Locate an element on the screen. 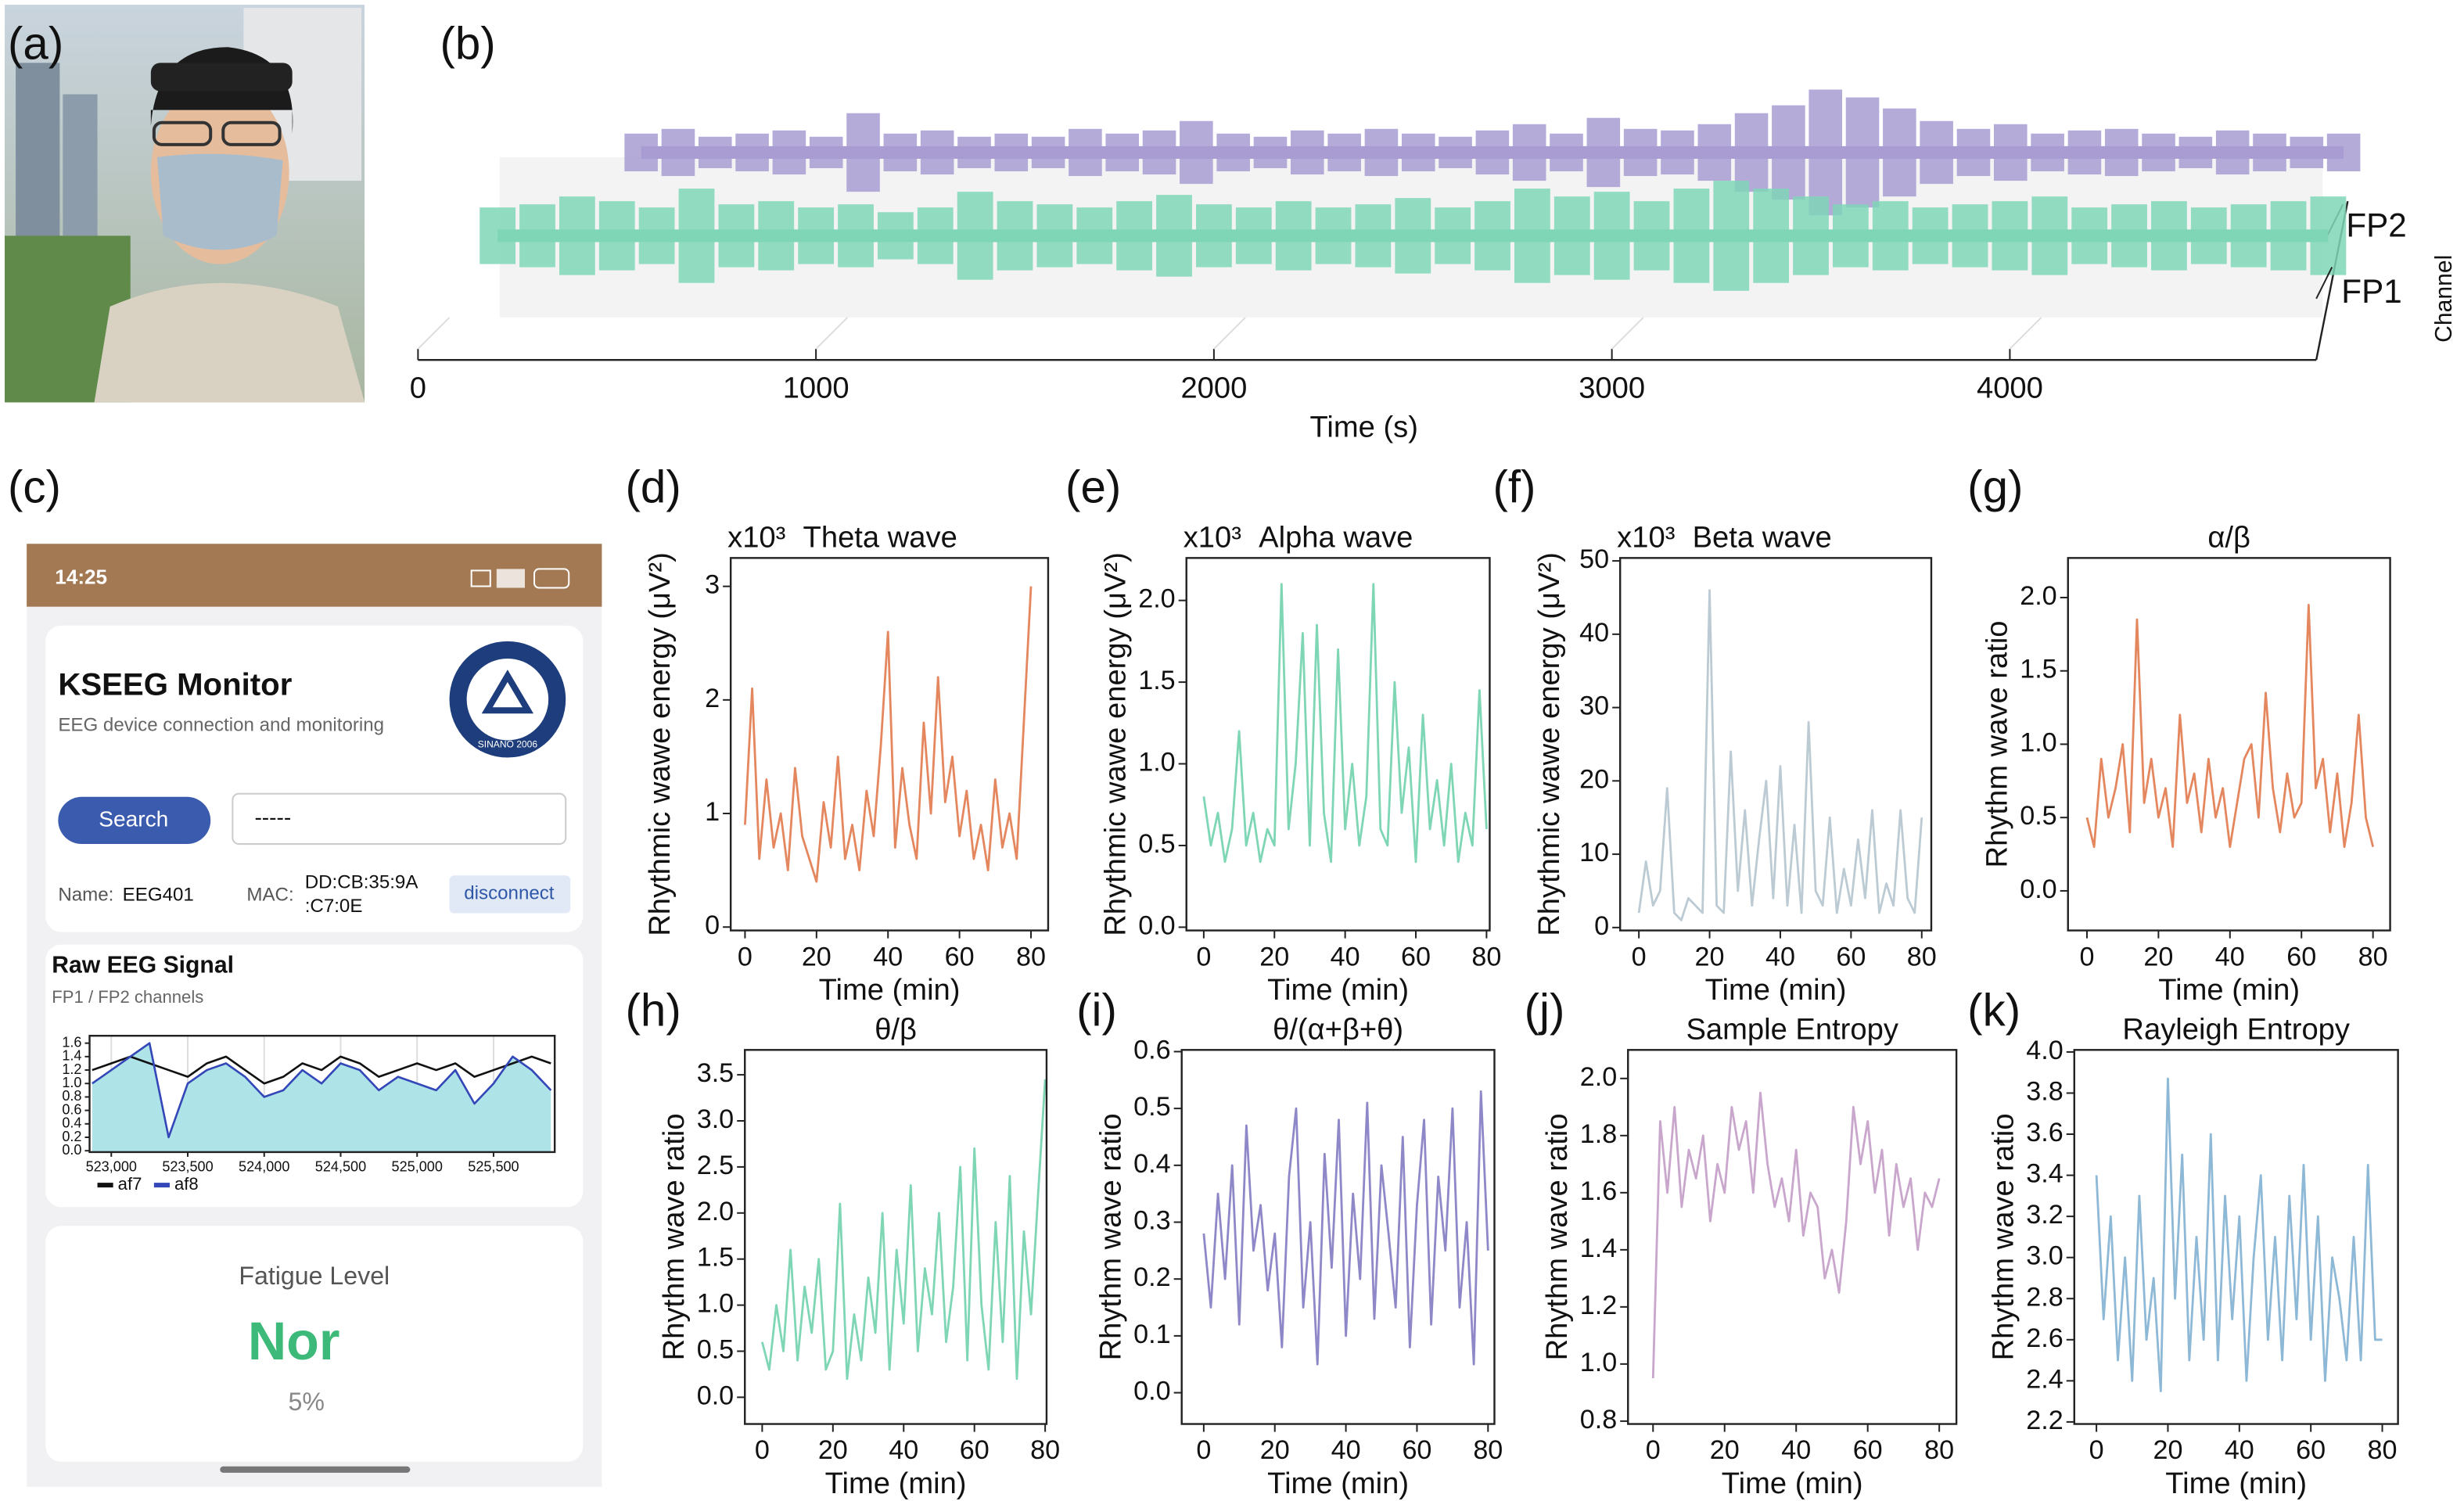 The image size is (2464, 1501). search-input is located at coordinates (399, 819).